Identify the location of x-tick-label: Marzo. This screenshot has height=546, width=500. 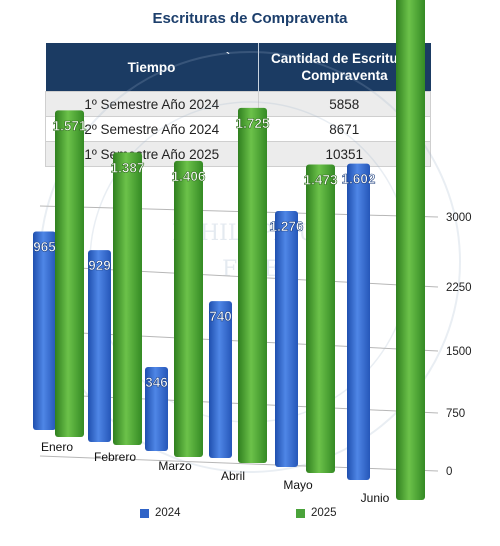
(175, 466).